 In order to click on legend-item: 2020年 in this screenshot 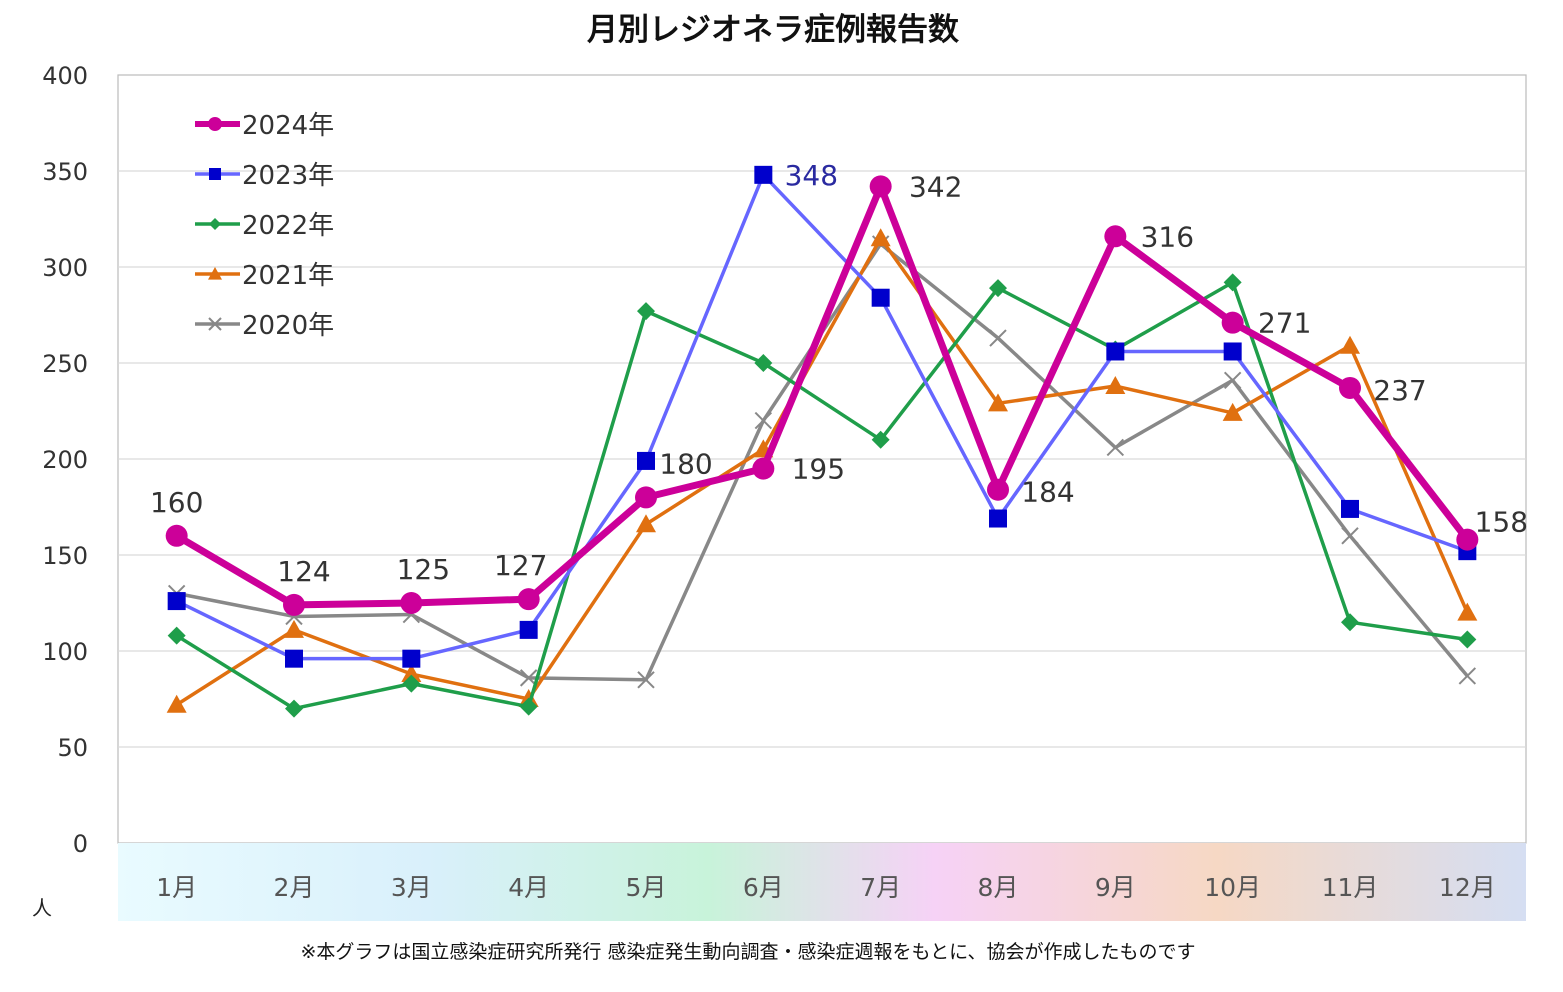, I will do `click(264, 326)`.